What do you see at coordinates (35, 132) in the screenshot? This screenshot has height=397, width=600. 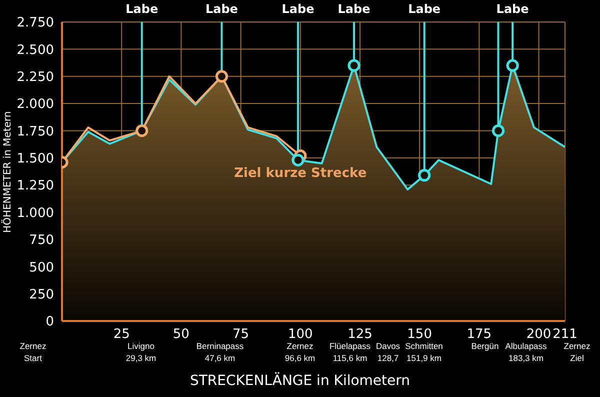 I see `y-tick-label: 1.750` at bounding box center [35, 132].